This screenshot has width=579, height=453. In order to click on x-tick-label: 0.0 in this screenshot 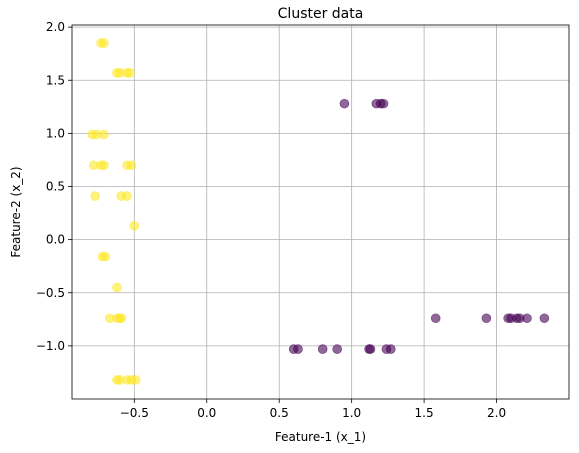, I will do `click(206, 413)`.